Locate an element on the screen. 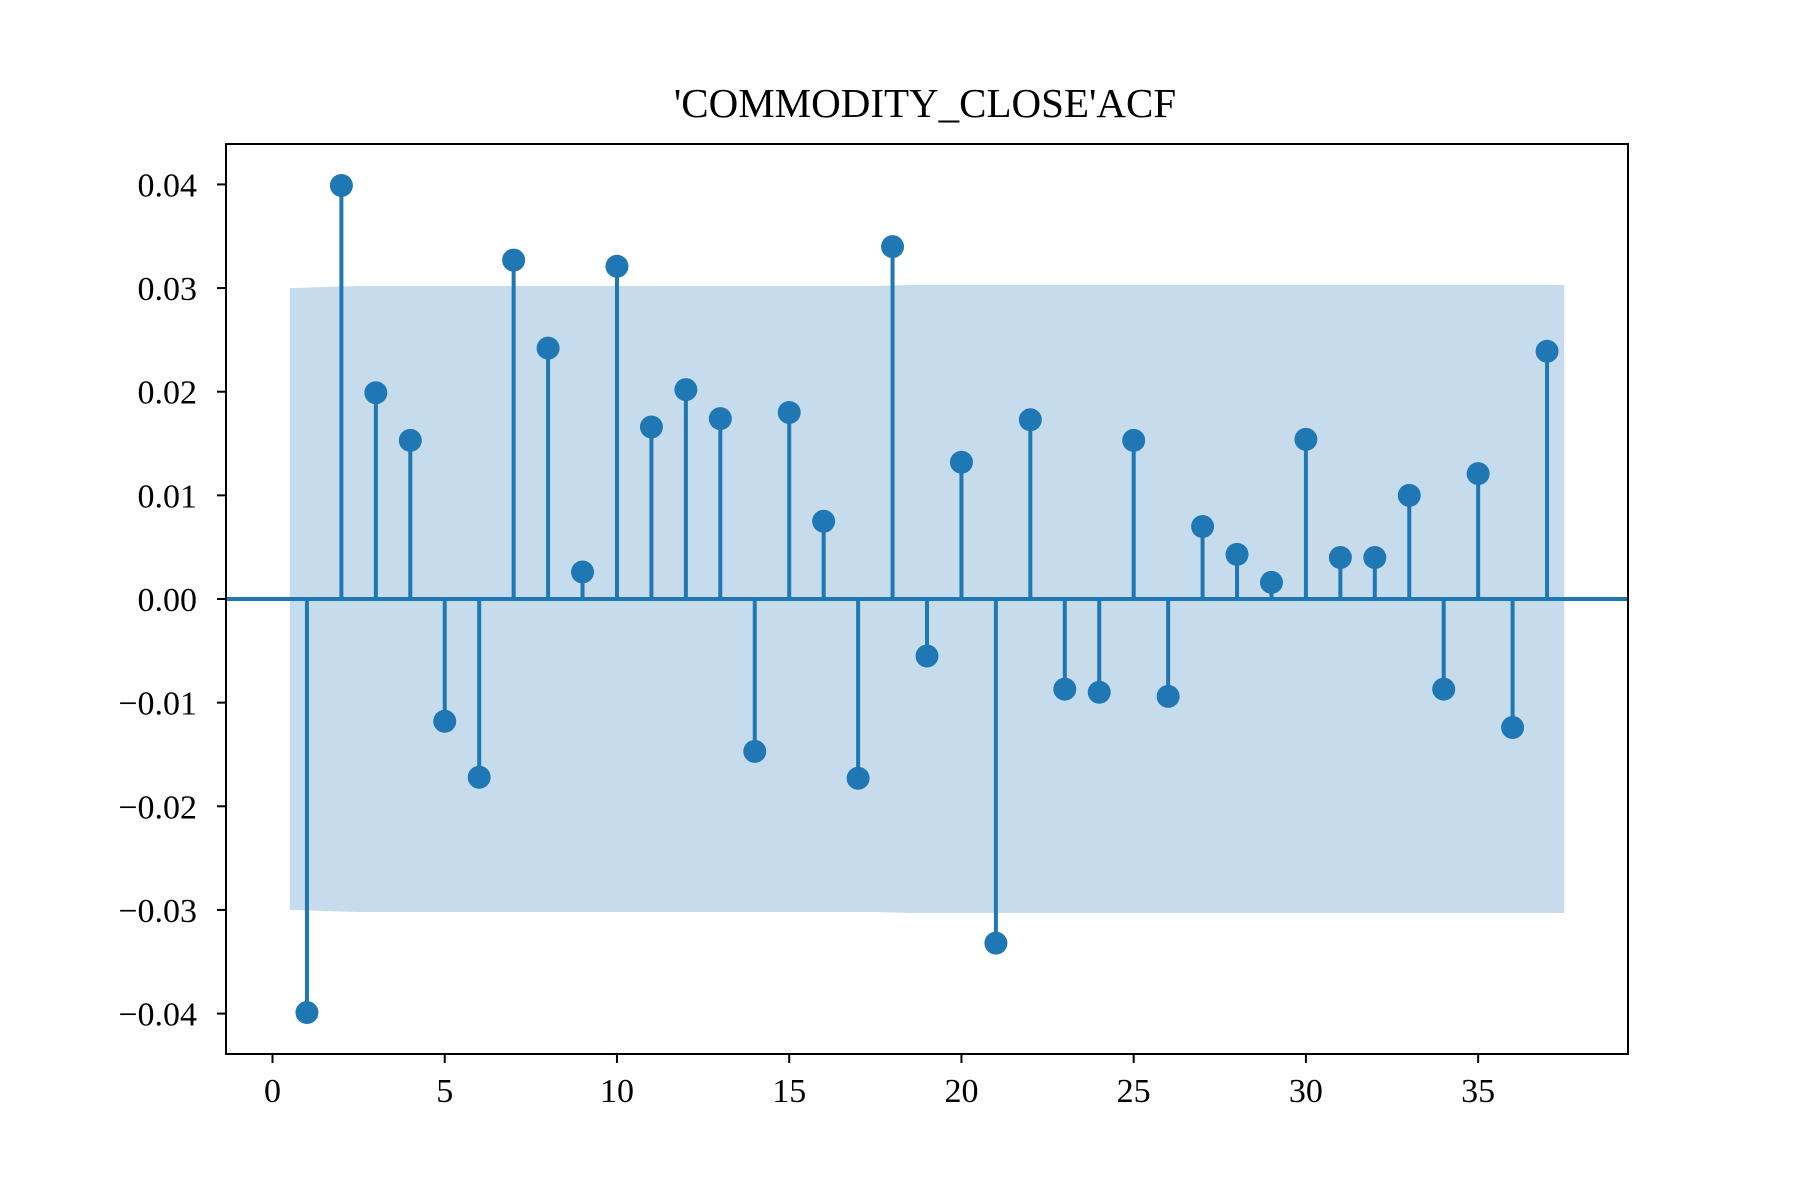  chart-title: 'COMMODITY_CLOSE'ACF is located at coordinates (925, 103).